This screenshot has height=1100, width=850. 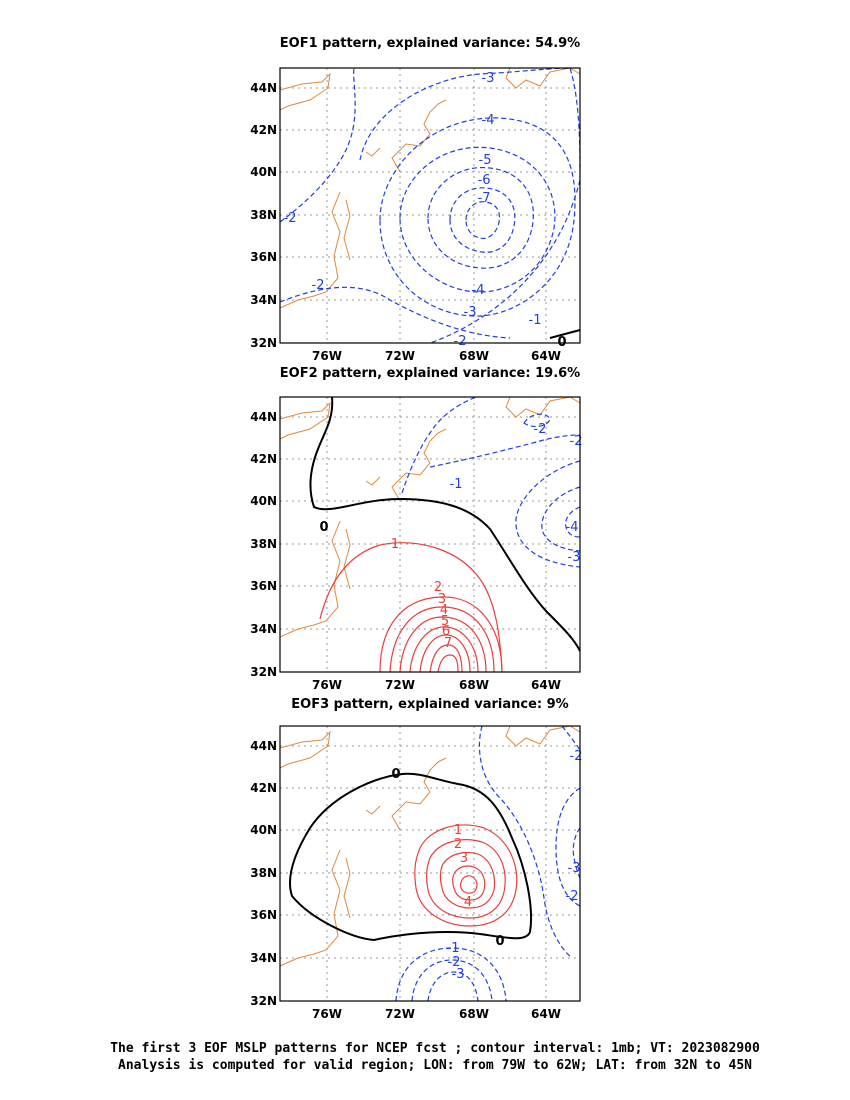 I want to click on panel2-title: EOF2 pattern, explained variance: 19.6%, so click(x=430, y=373).